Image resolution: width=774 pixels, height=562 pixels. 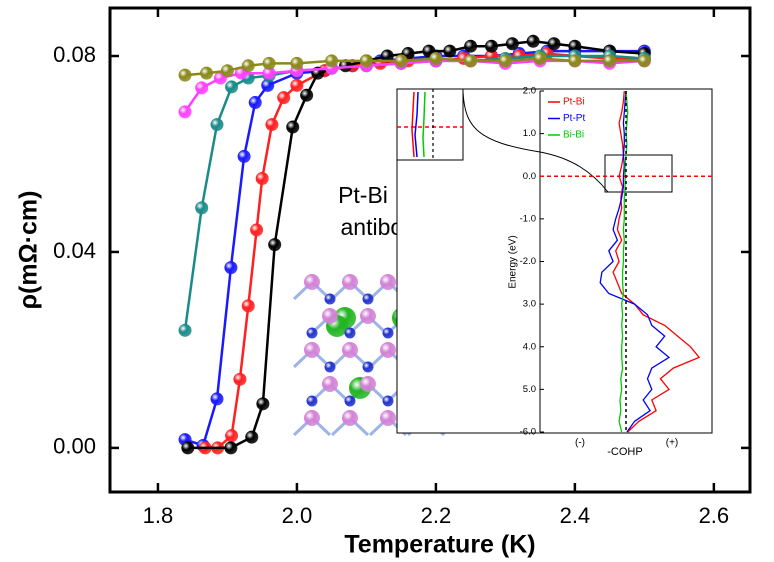 I want to click on inset-y-tick-label: 5.0, so click(x=529, y=389).